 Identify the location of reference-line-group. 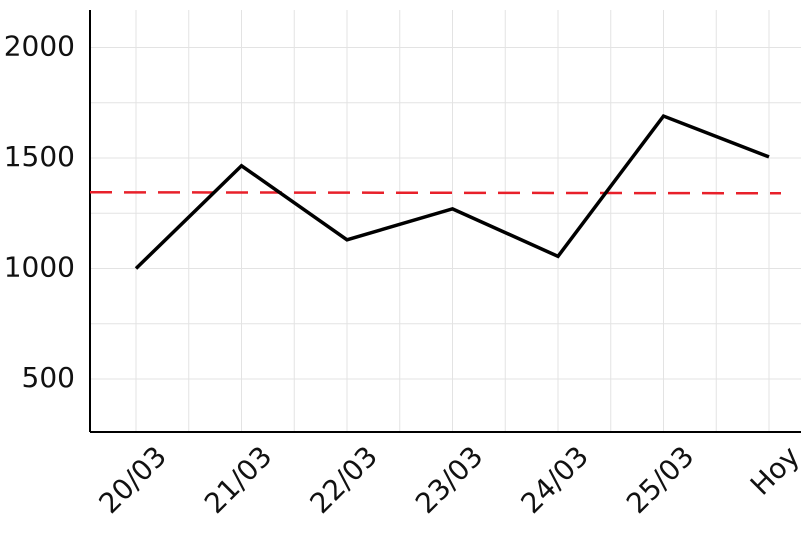
(435, 193).